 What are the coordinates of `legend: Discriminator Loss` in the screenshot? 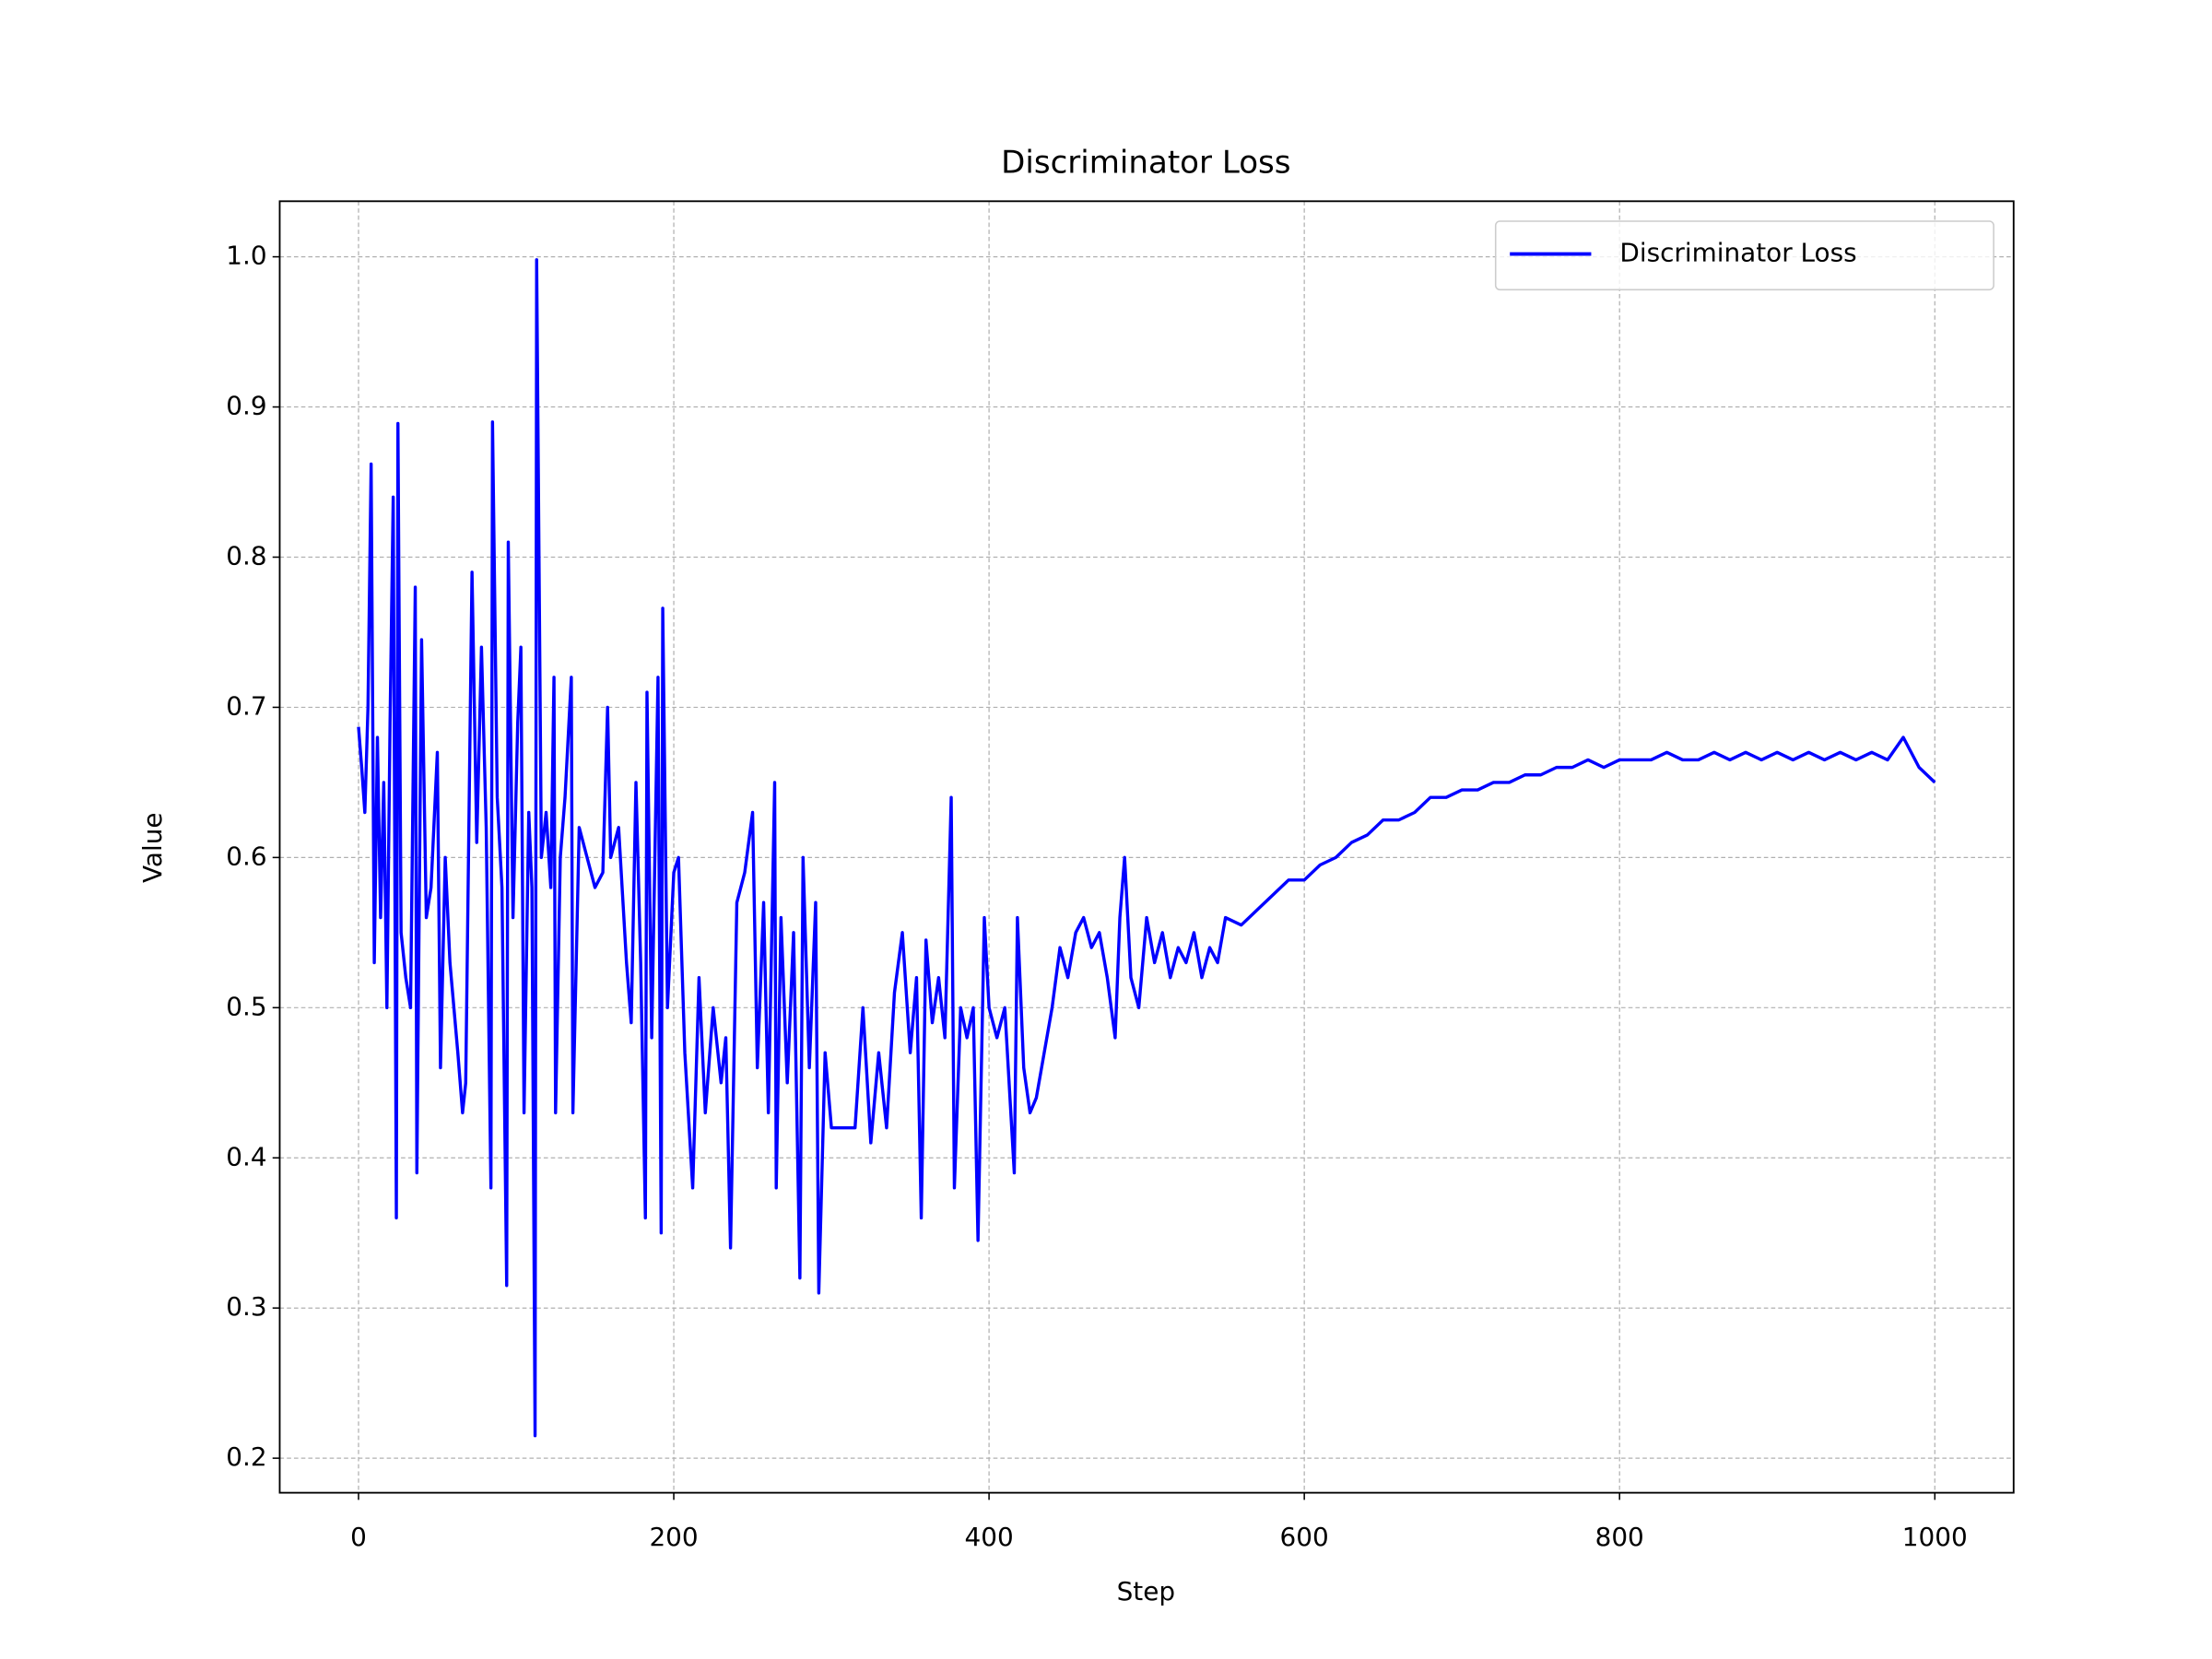 It's located at (1744, 255).